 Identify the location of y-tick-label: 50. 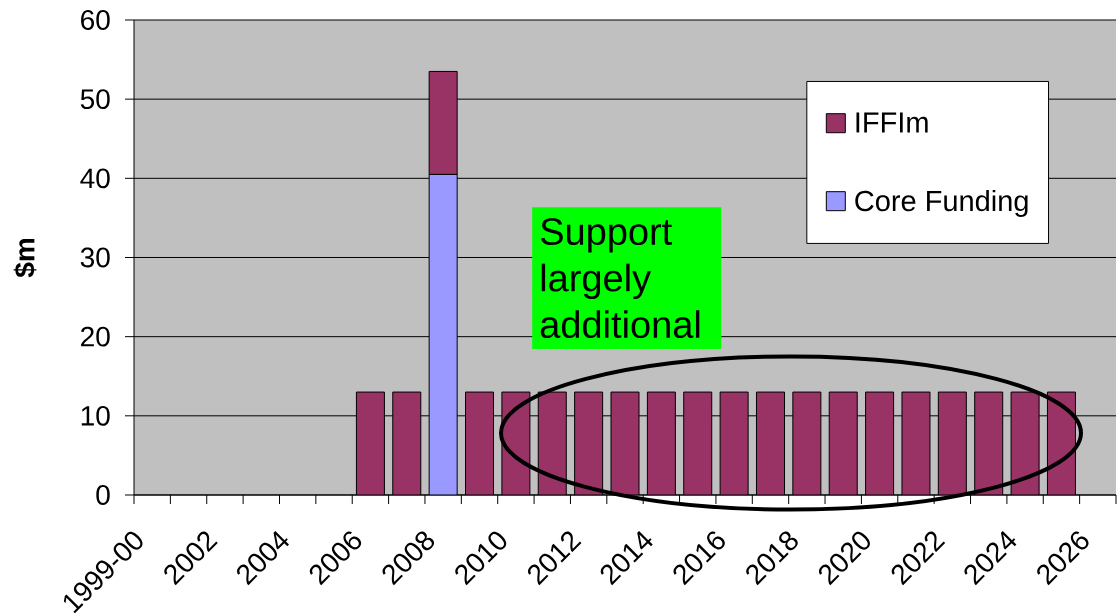
(95, 99).